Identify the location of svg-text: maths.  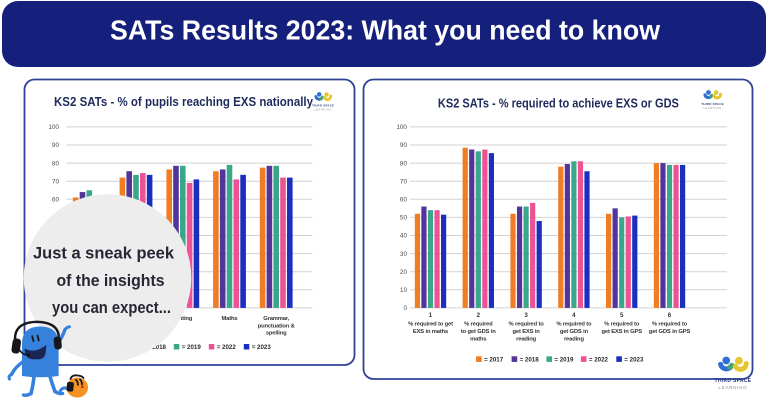
(478, 339).